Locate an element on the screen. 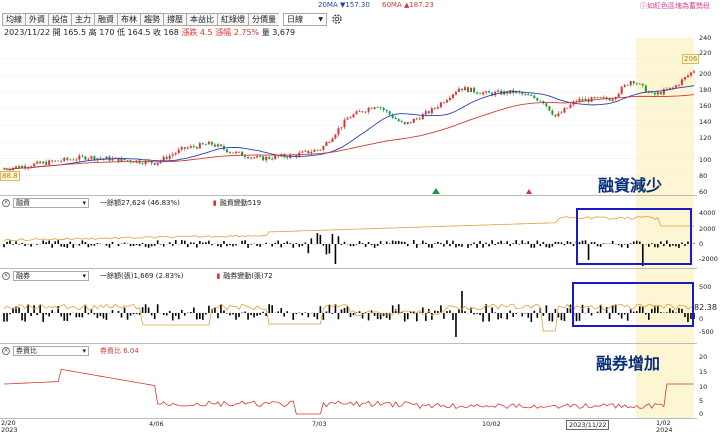 Image resolution: width=720 pixels, height=436 pixels. margin-pane-header: × 融資 ▾ 一餘額27,624 (46.83%) ▮ 融資變動519 is located at coordinates (131, 202).